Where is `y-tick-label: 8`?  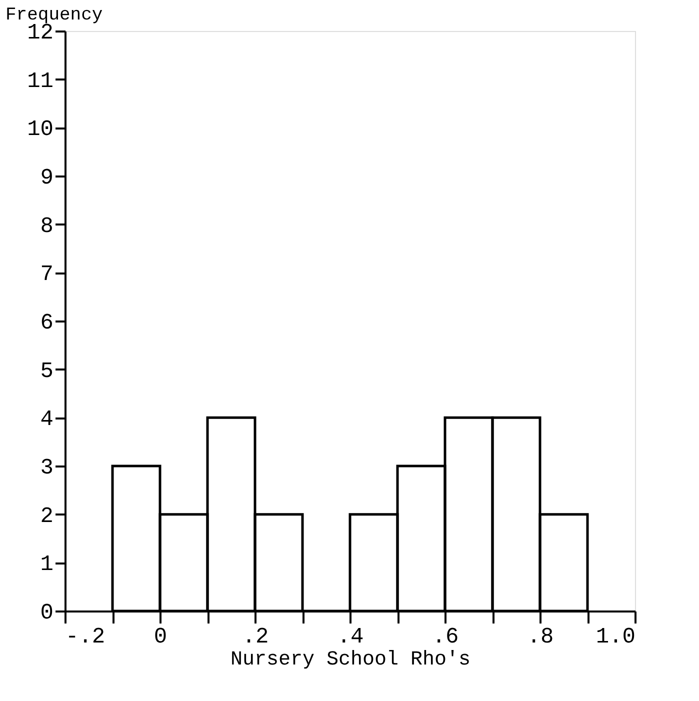 y-tick-label: 8 is located at coordinates (47, 226).